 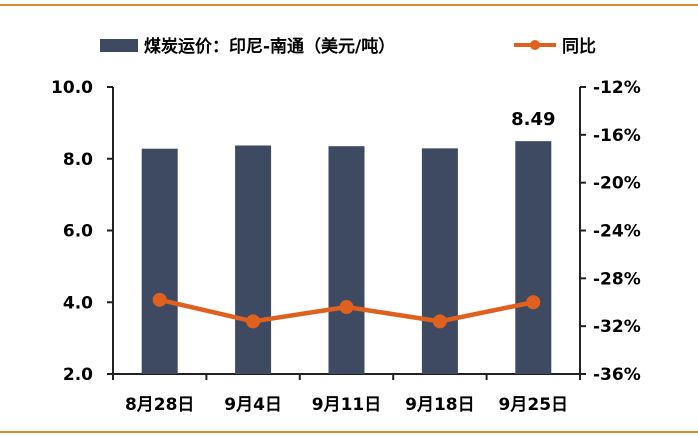 I want to click on left-tick-label: 6.0, so click(x=78, y=232).